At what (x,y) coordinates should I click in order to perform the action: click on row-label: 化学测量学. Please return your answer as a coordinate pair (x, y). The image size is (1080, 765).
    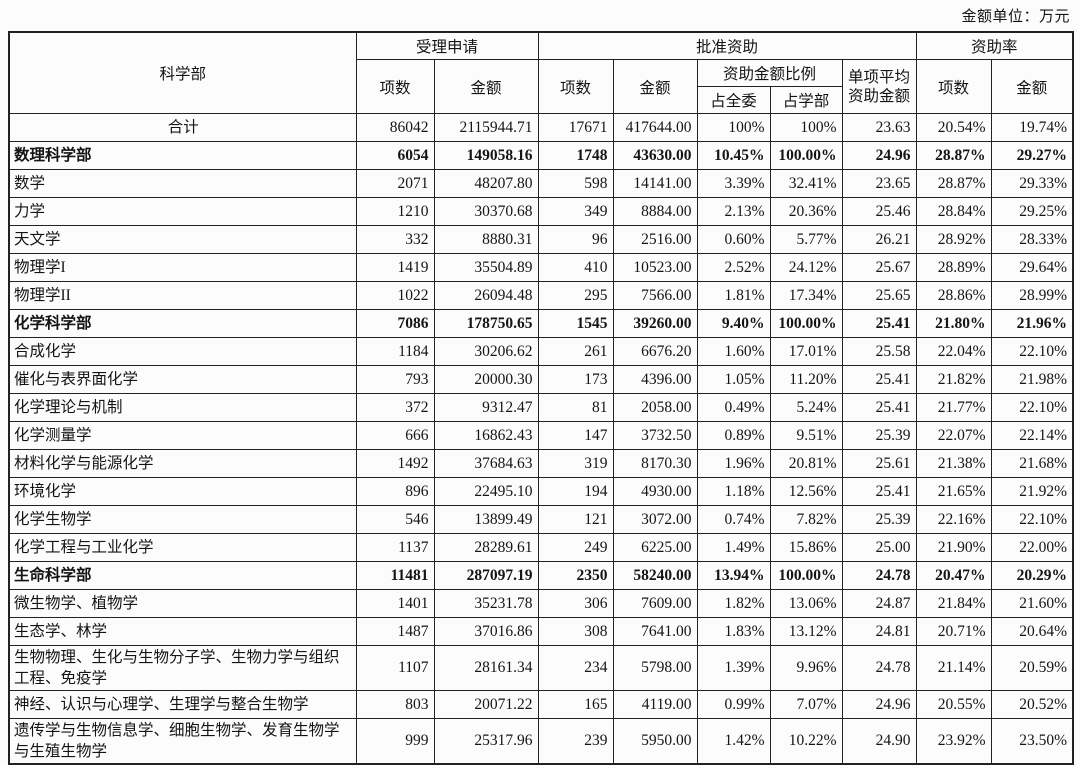
    Looking at the image, I should click on (182, 435).